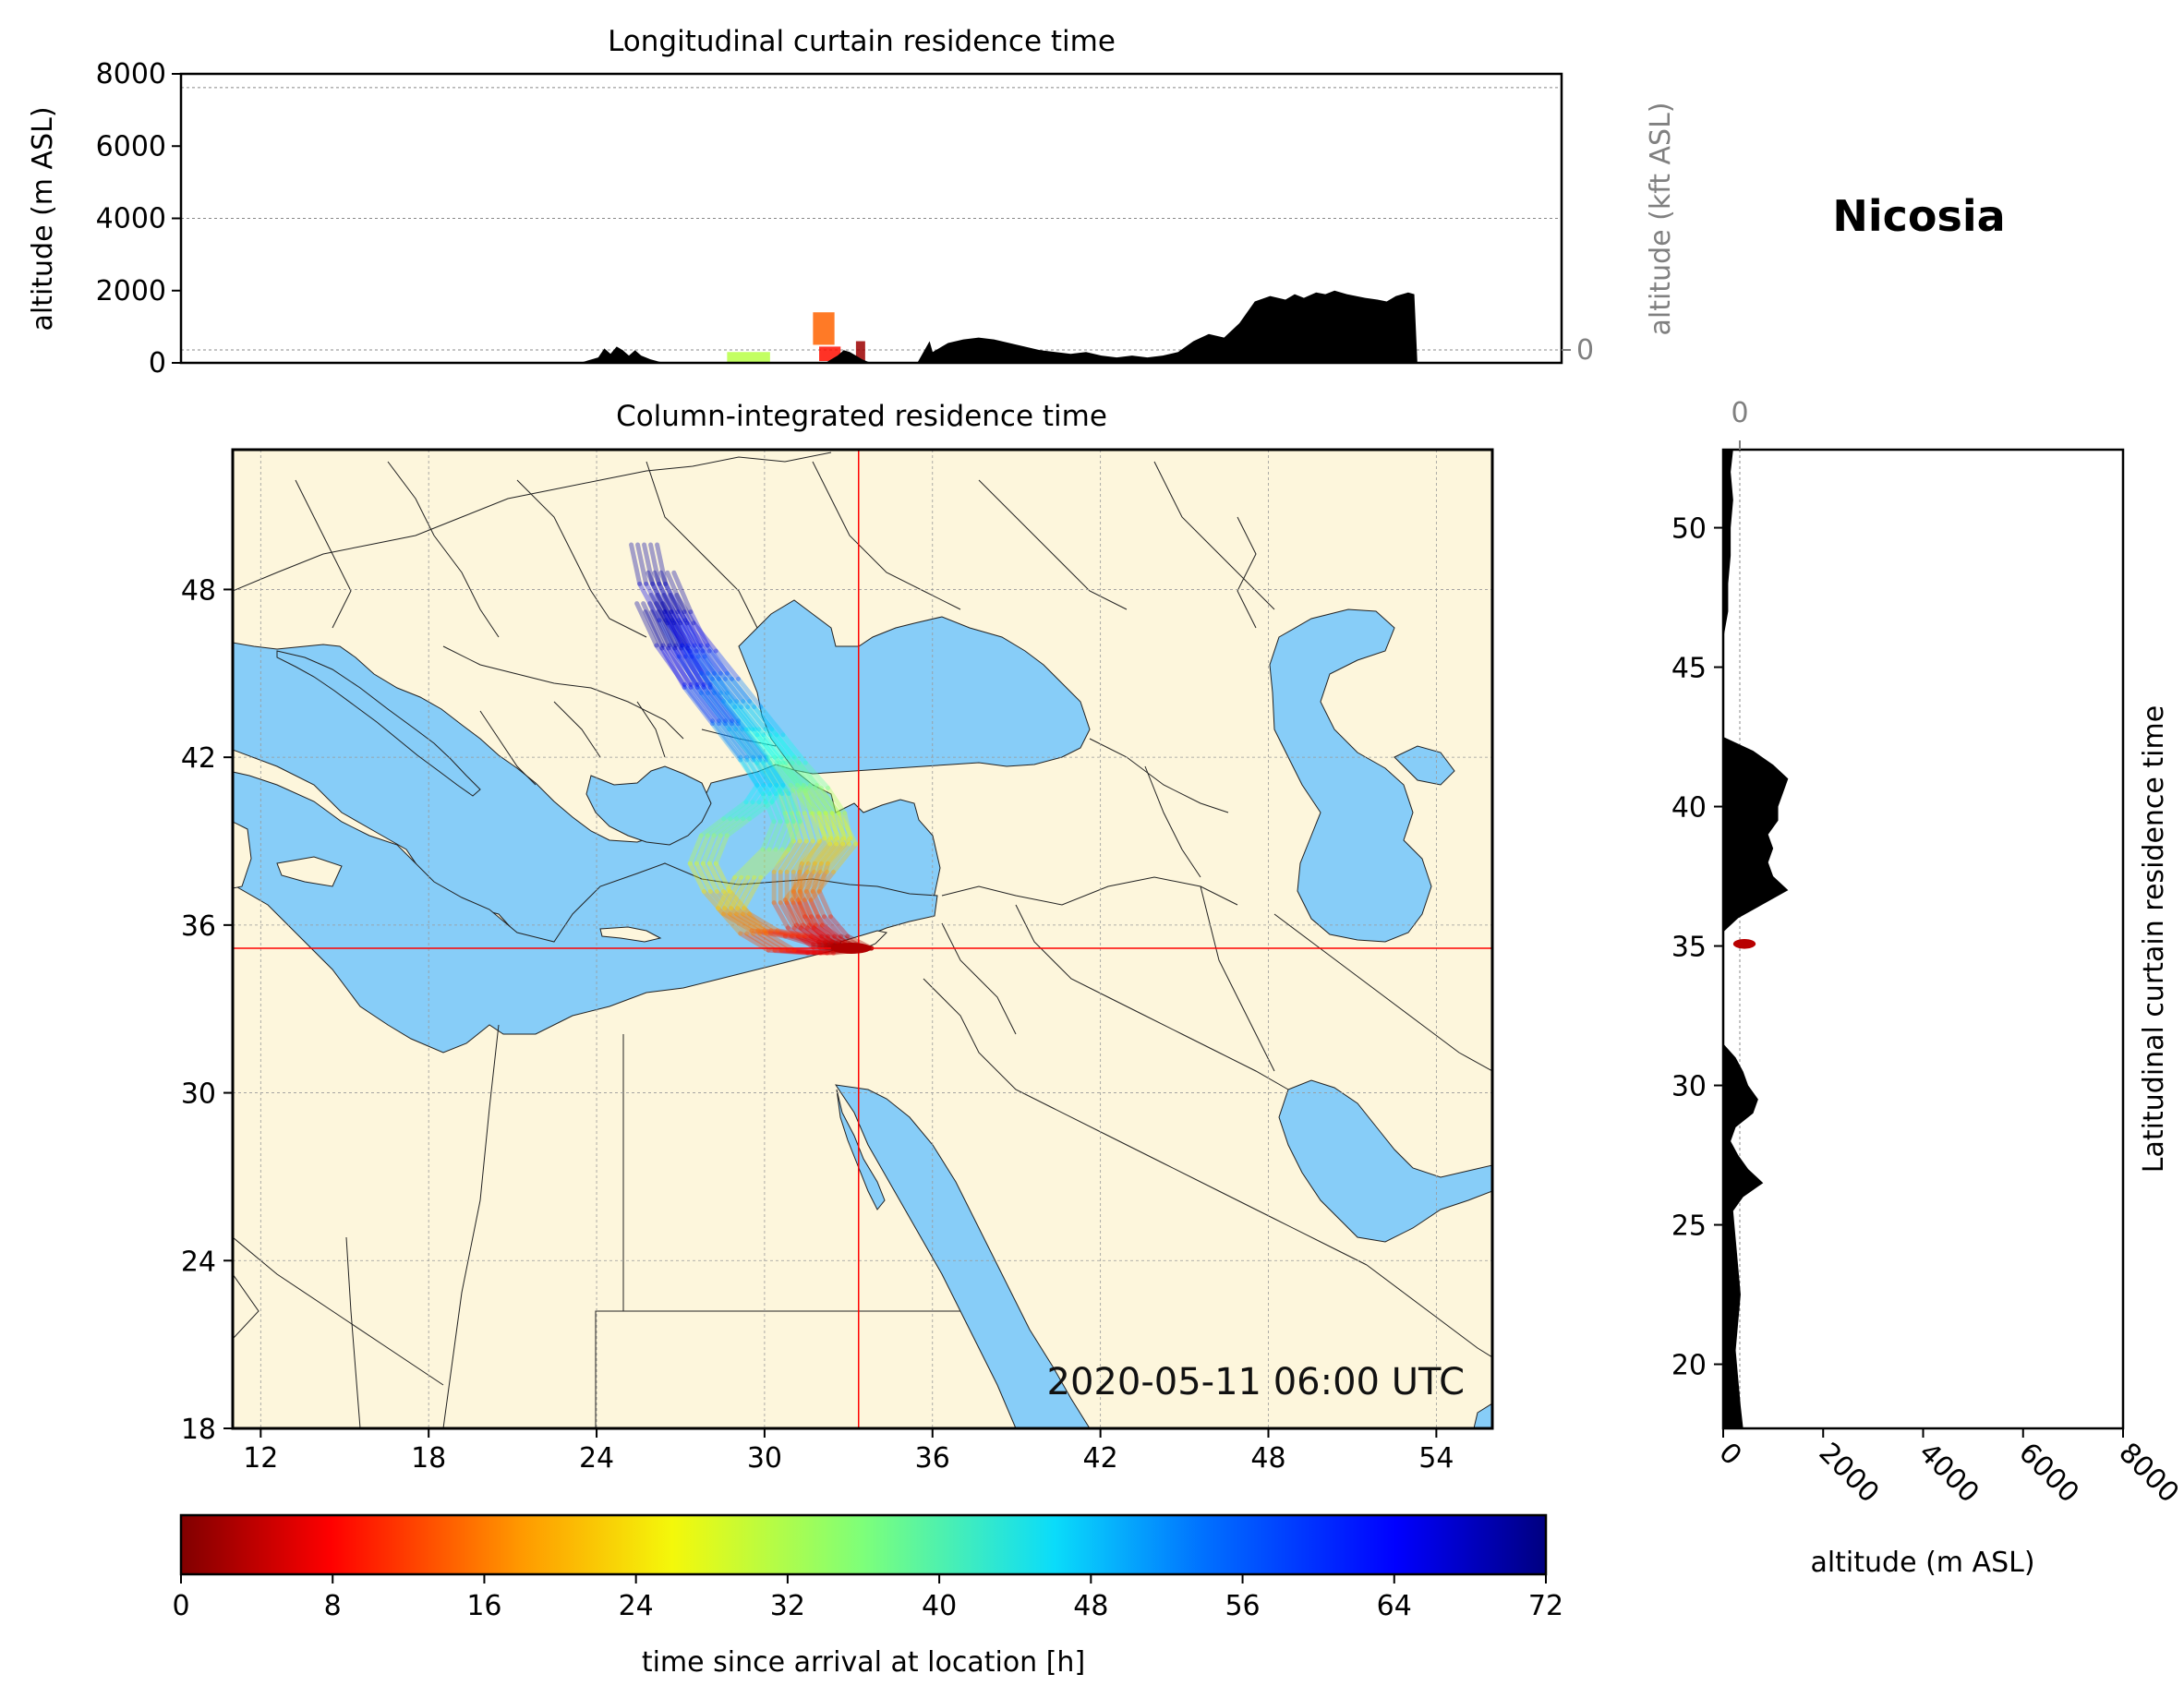 The height and width of the screenshot is (1698, 2184). I want to click on top-residence-patch, so click(824, 328).